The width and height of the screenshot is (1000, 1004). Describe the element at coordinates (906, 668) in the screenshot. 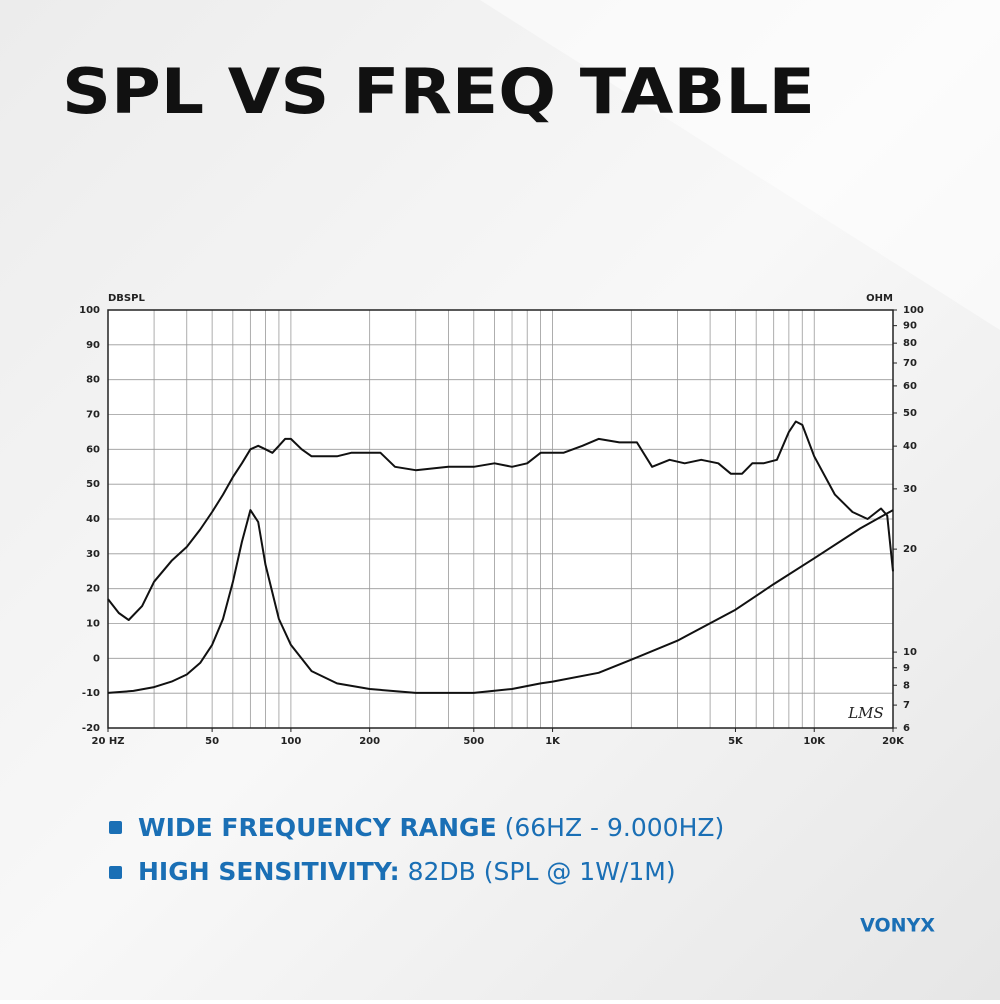

I see `y2-tick-label: 9` at that location.